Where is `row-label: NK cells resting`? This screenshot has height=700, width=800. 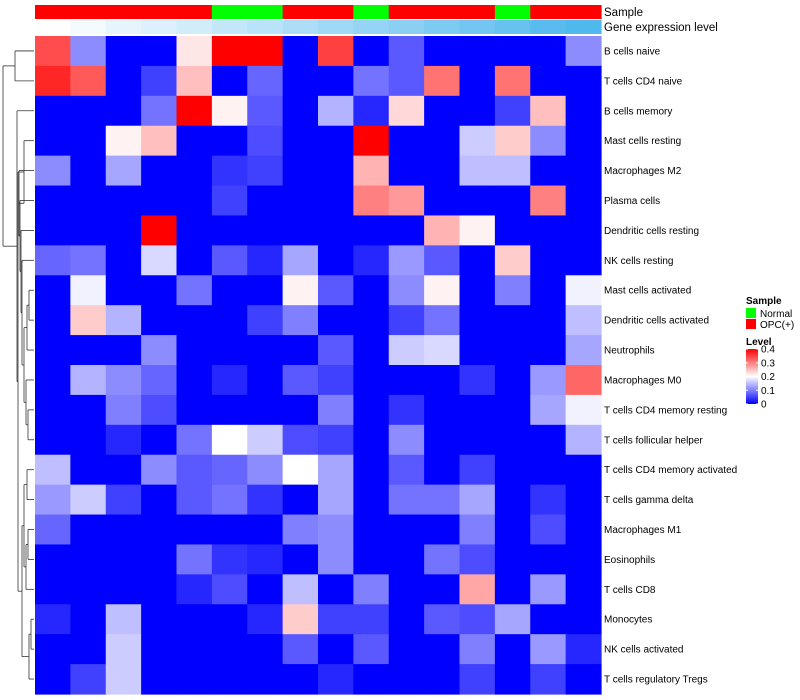 row-label: NK cells resting is located at coordinates (638, 261).